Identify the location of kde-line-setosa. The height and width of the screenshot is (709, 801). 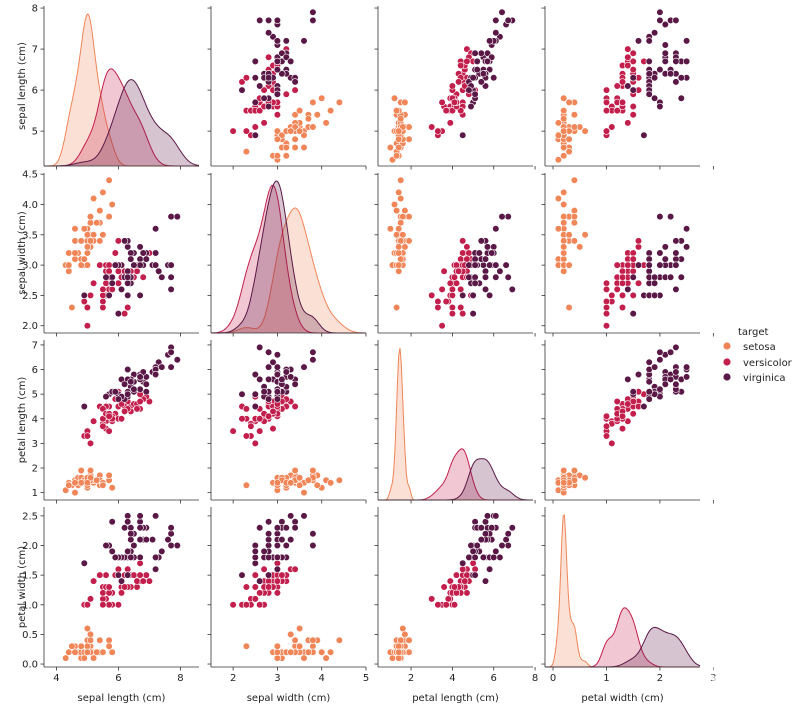
(288, 270).